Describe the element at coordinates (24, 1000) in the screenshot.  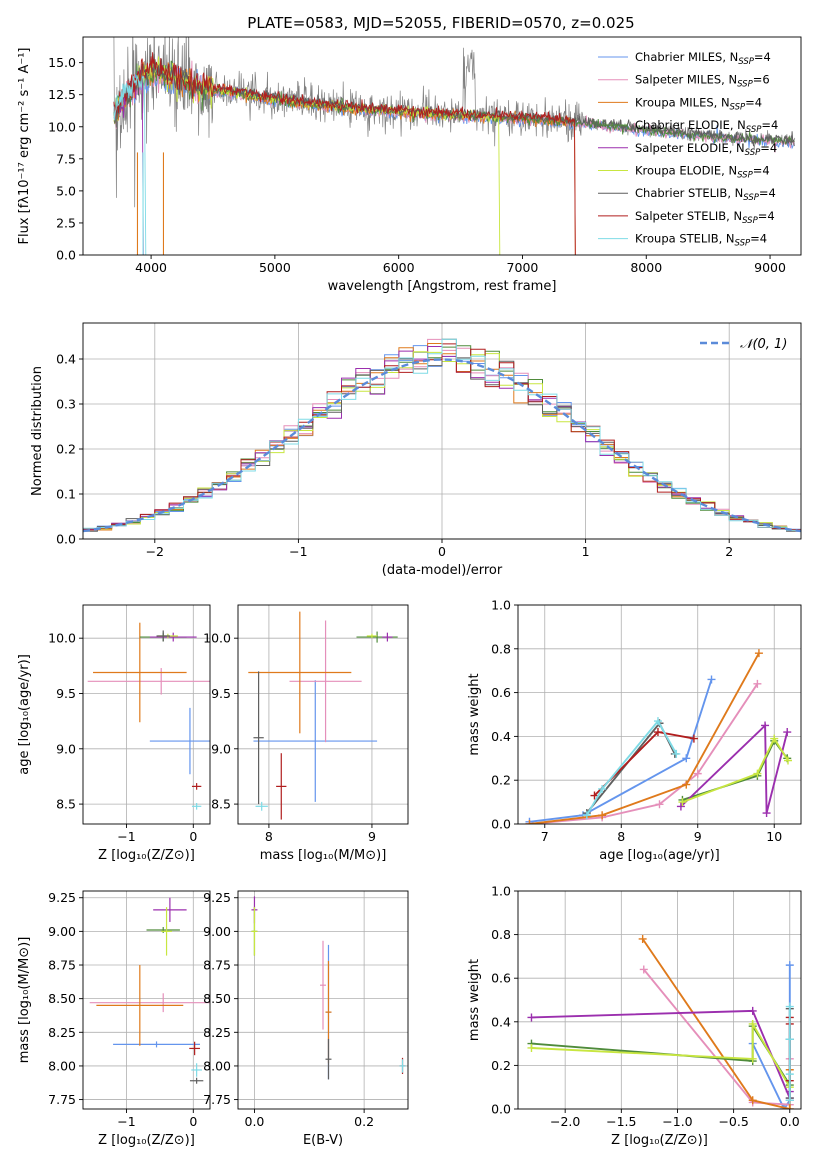
I see `y-axis-label: mass [log₁₀(M/M⊙)]` at that location.